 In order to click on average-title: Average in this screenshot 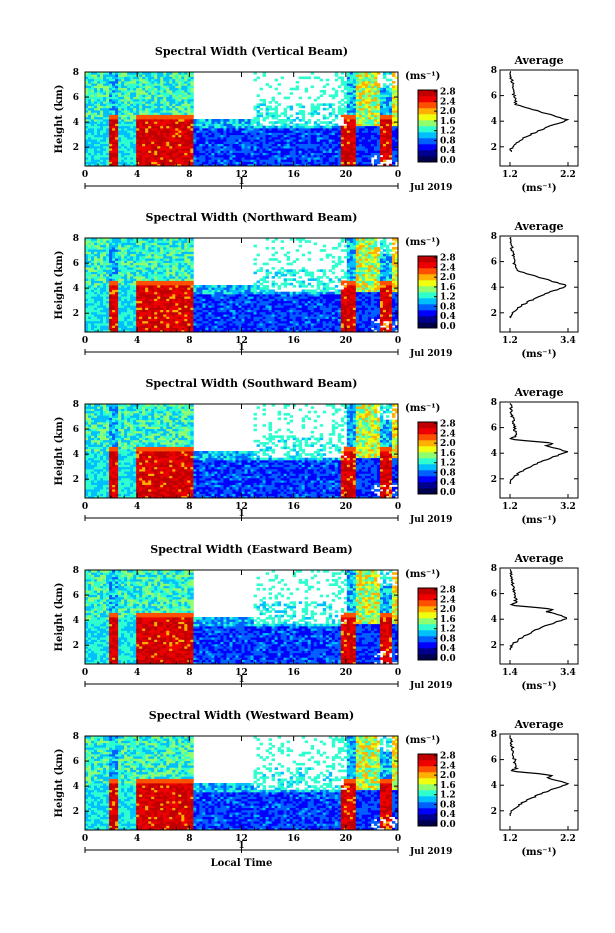, I will do `click(538, 60)`.